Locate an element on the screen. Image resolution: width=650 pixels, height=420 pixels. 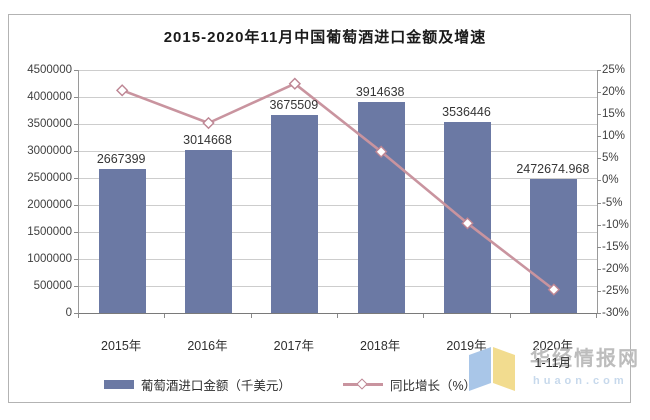
bar-value-label: 2472674.968 is located at coordinates (553, 169).